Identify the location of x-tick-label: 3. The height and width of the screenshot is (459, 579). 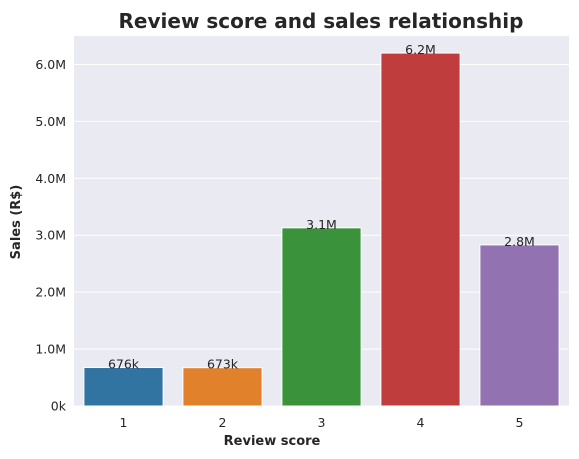
(322, 422).